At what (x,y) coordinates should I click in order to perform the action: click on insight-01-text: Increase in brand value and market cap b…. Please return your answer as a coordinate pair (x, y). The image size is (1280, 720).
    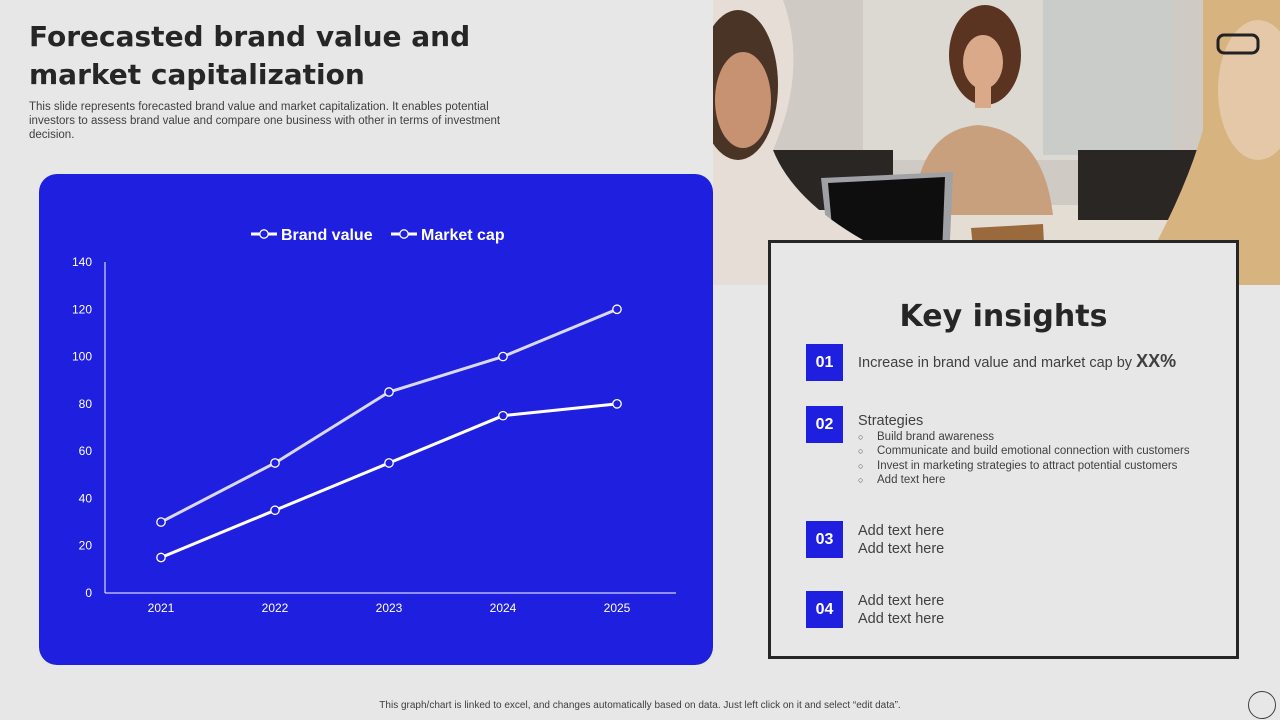
    Looking at the image, I should click on (1017, 362).